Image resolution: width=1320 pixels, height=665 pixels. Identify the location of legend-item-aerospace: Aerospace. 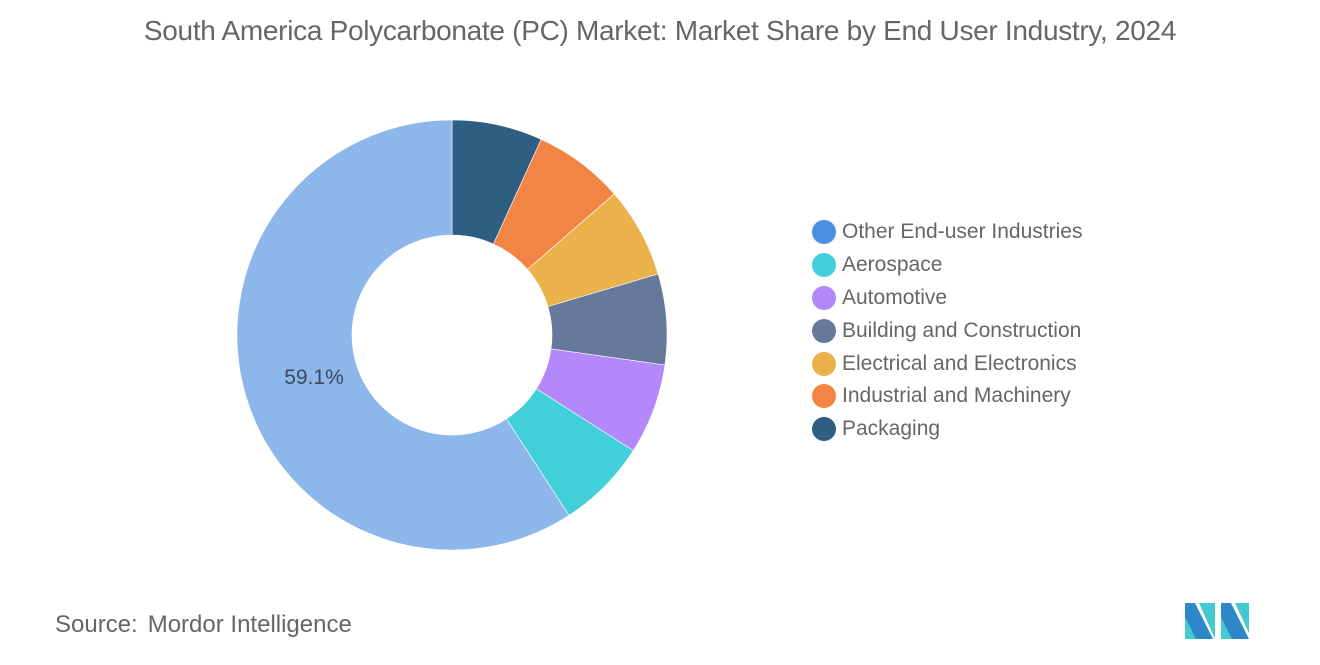
(947, 265).